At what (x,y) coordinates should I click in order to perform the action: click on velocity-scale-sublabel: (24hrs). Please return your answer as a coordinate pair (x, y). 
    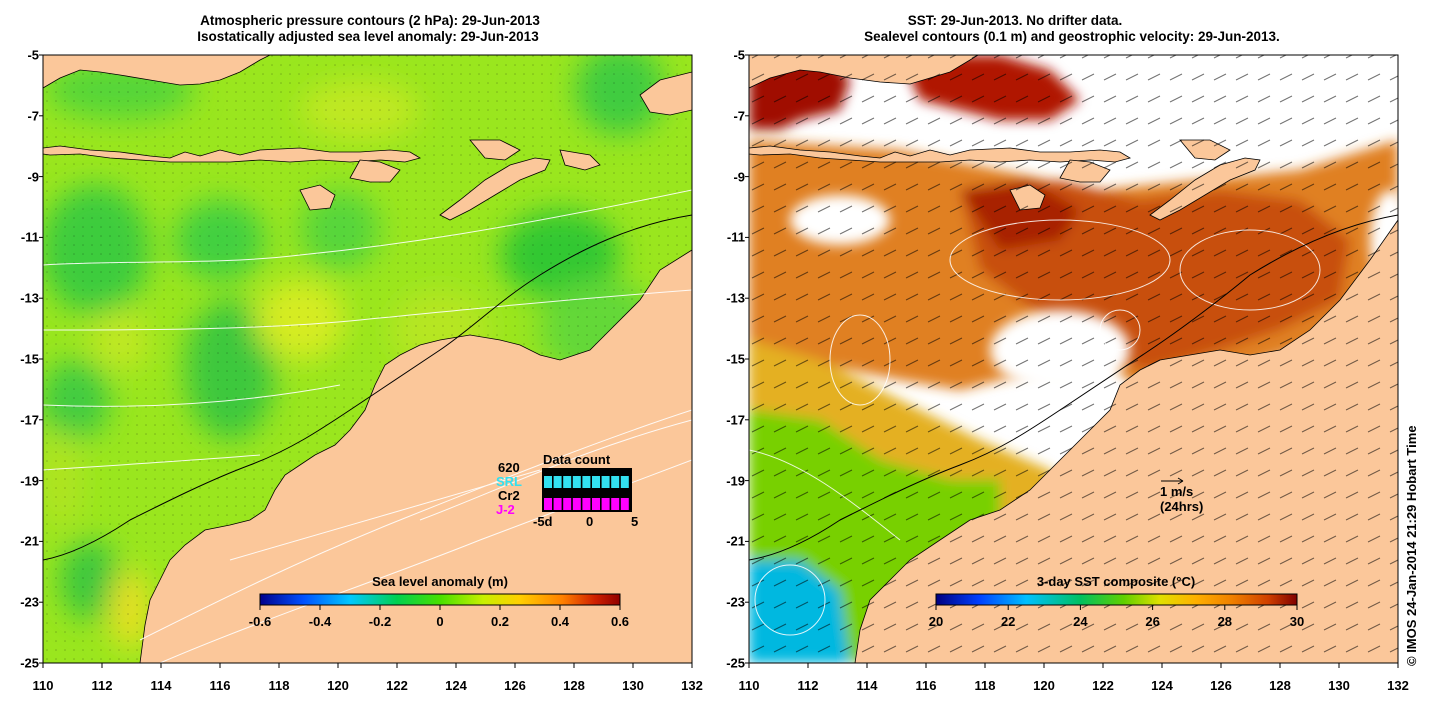
    Looking at the image, I should click on (1182, 506).